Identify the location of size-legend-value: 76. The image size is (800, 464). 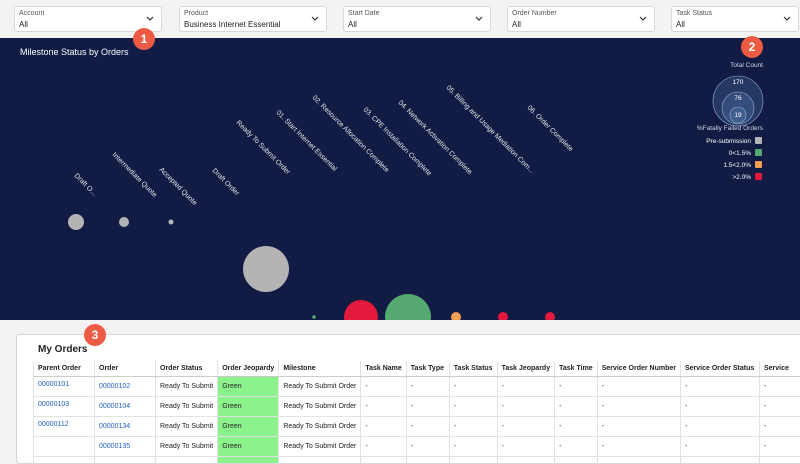
(738, 98).